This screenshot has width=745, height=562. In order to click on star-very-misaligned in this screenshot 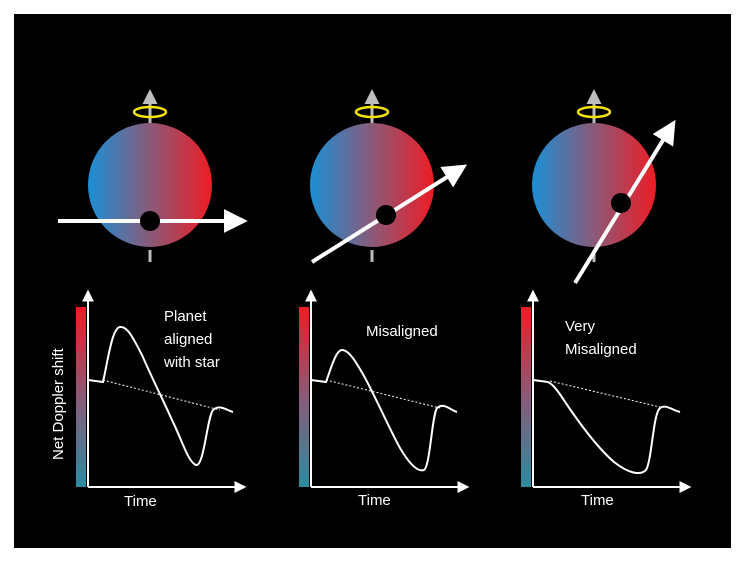, I will do `click(604, 187)`.